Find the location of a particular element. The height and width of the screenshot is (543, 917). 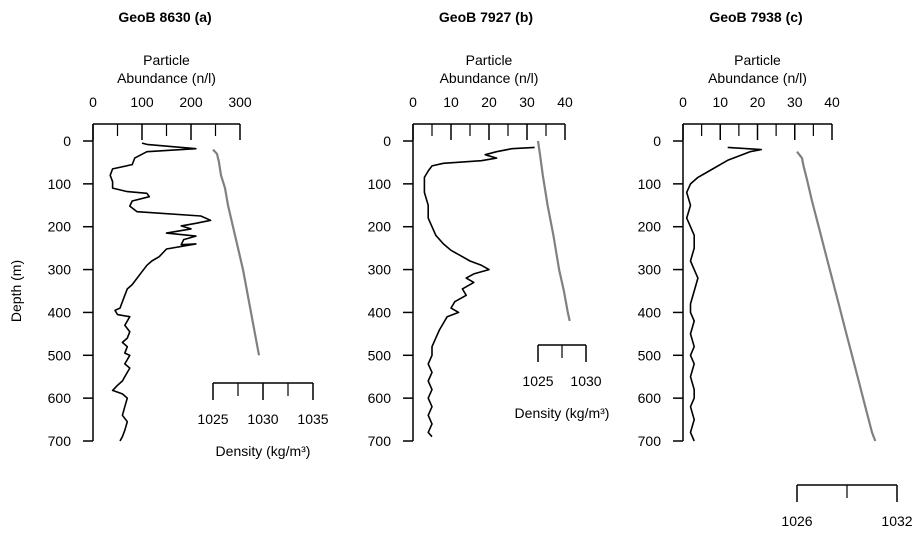

density-tick-label: 1035 is located at coordinates (312, 419).